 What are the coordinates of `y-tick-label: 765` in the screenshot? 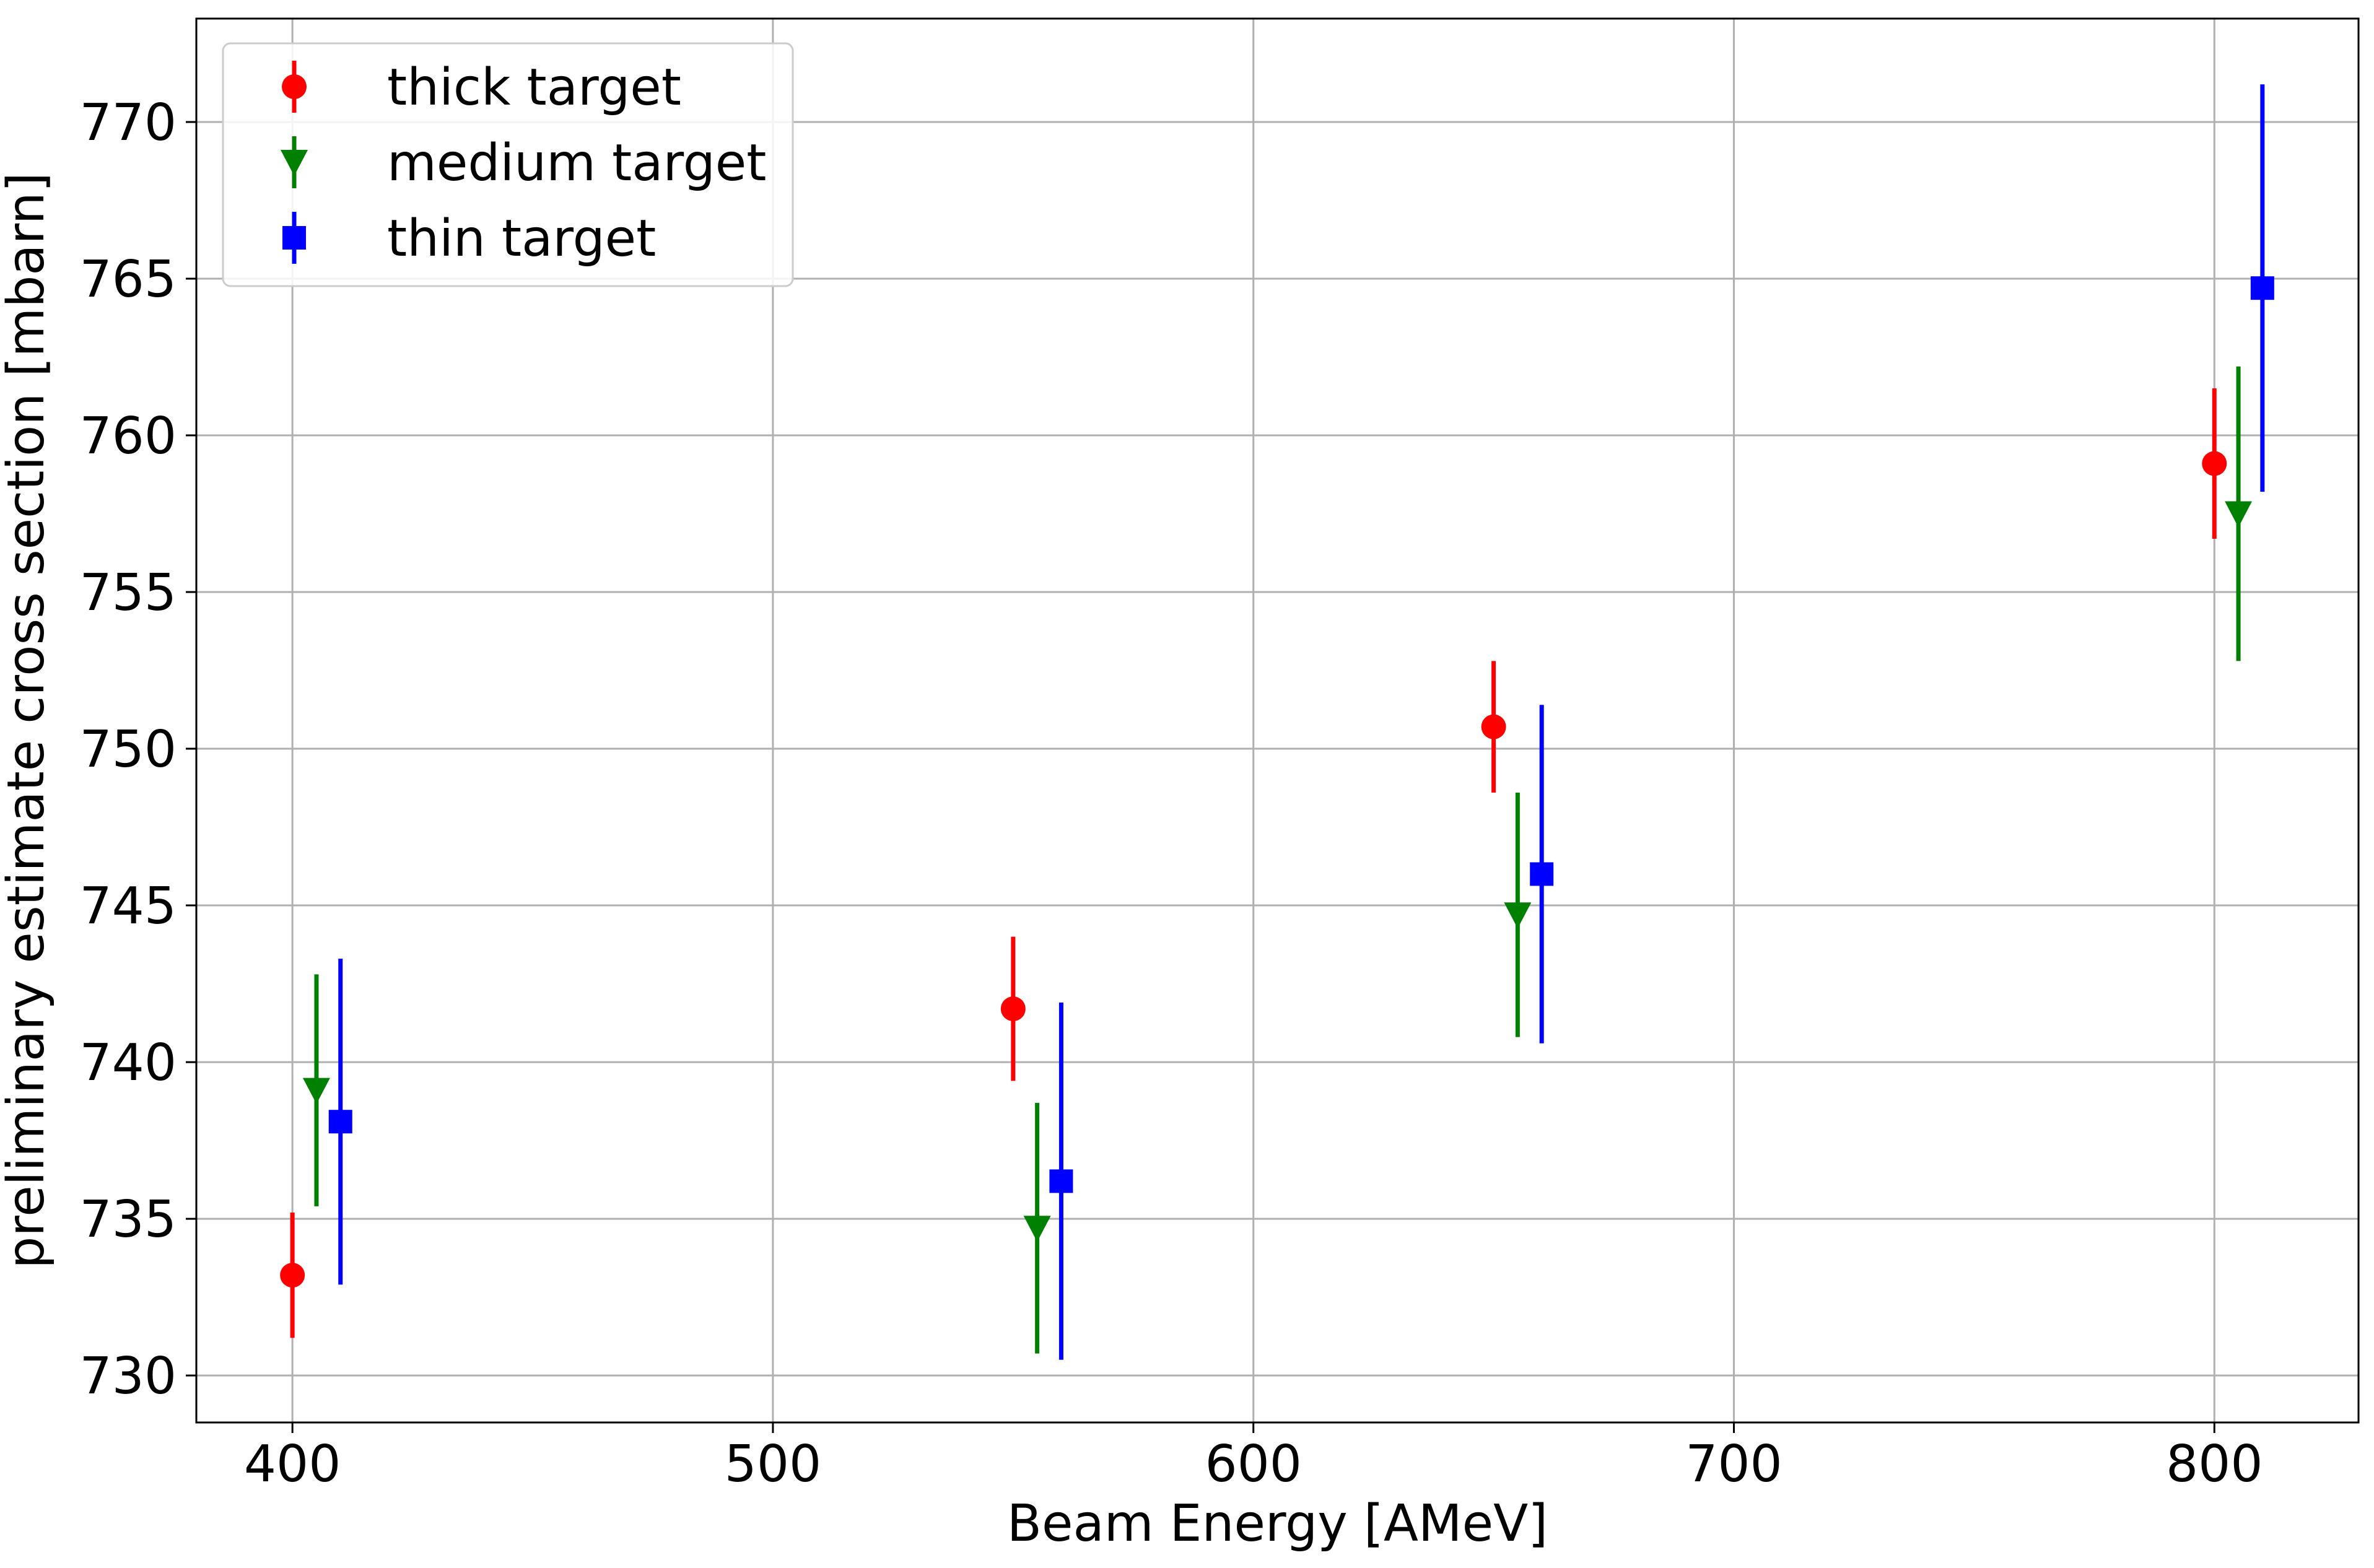 It's located at (128, 279).